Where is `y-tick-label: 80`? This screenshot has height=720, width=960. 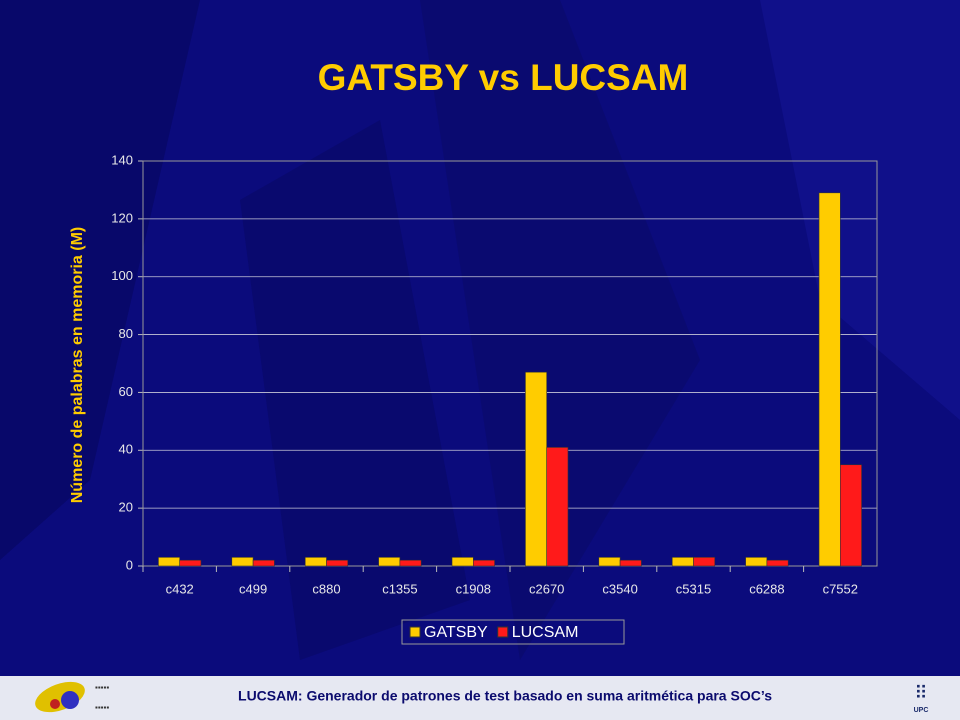 y-tick-label: 80 is located at coordinates (126, 333).